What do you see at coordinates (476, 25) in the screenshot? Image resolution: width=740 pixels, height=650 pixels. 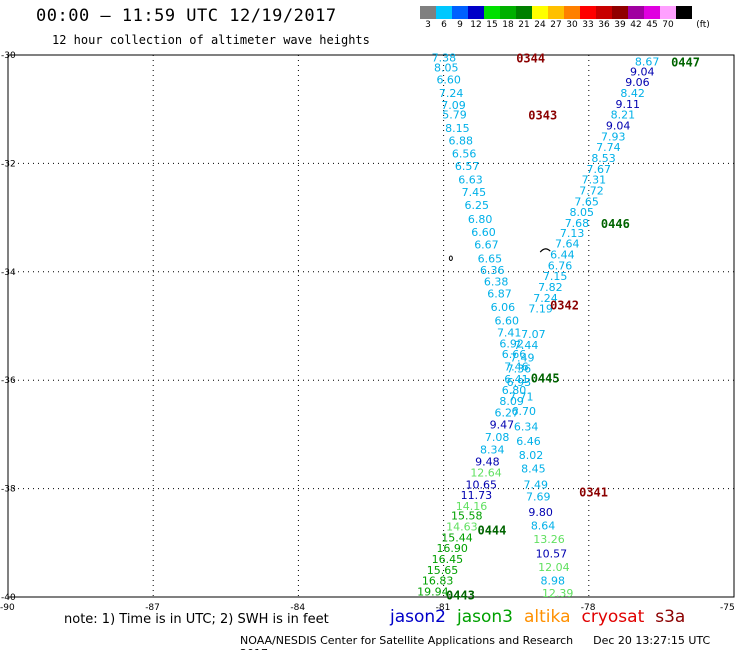 I see `scale-label: 12` at bounding box center [476, 25].